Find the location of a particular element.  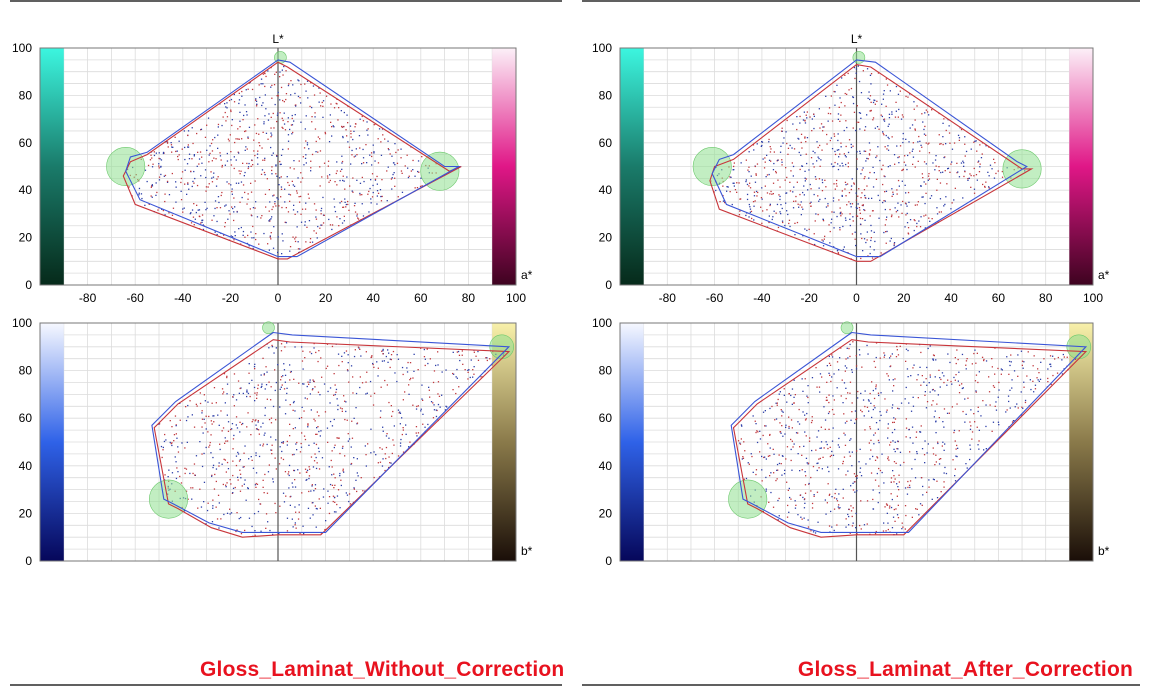

gamut-outline-red is located at coordinates (910, 438).